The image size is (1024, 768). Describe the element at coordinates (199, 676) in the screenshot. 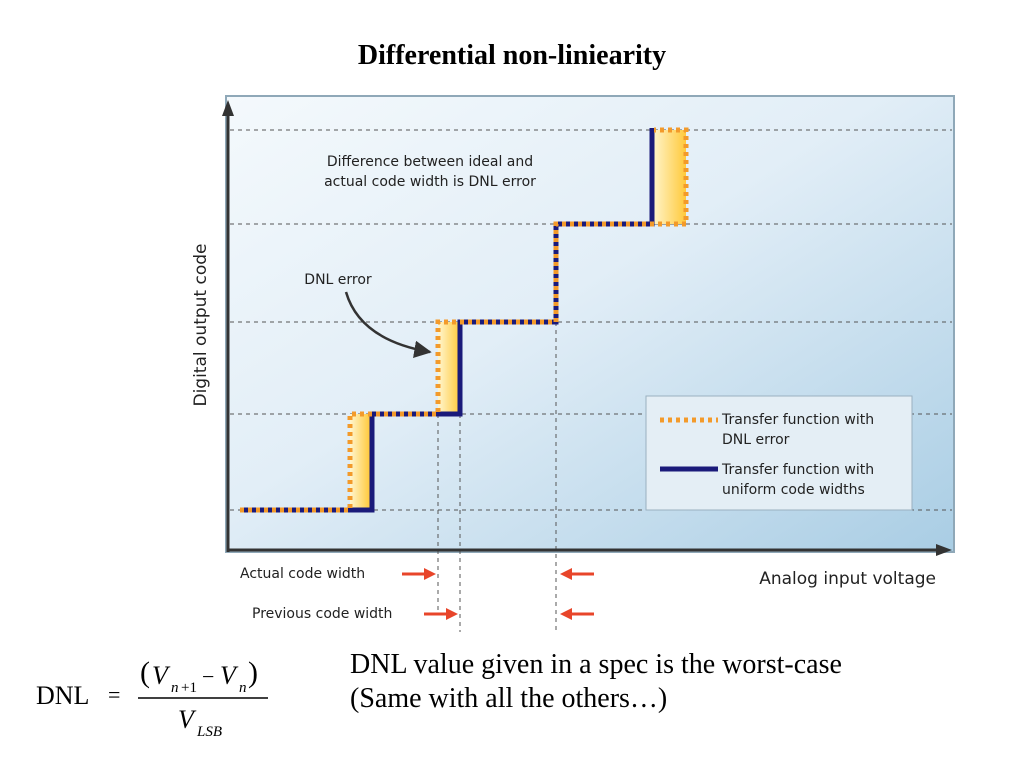

I see `formula-numerator: ( V n +1 − V n )` at that location.